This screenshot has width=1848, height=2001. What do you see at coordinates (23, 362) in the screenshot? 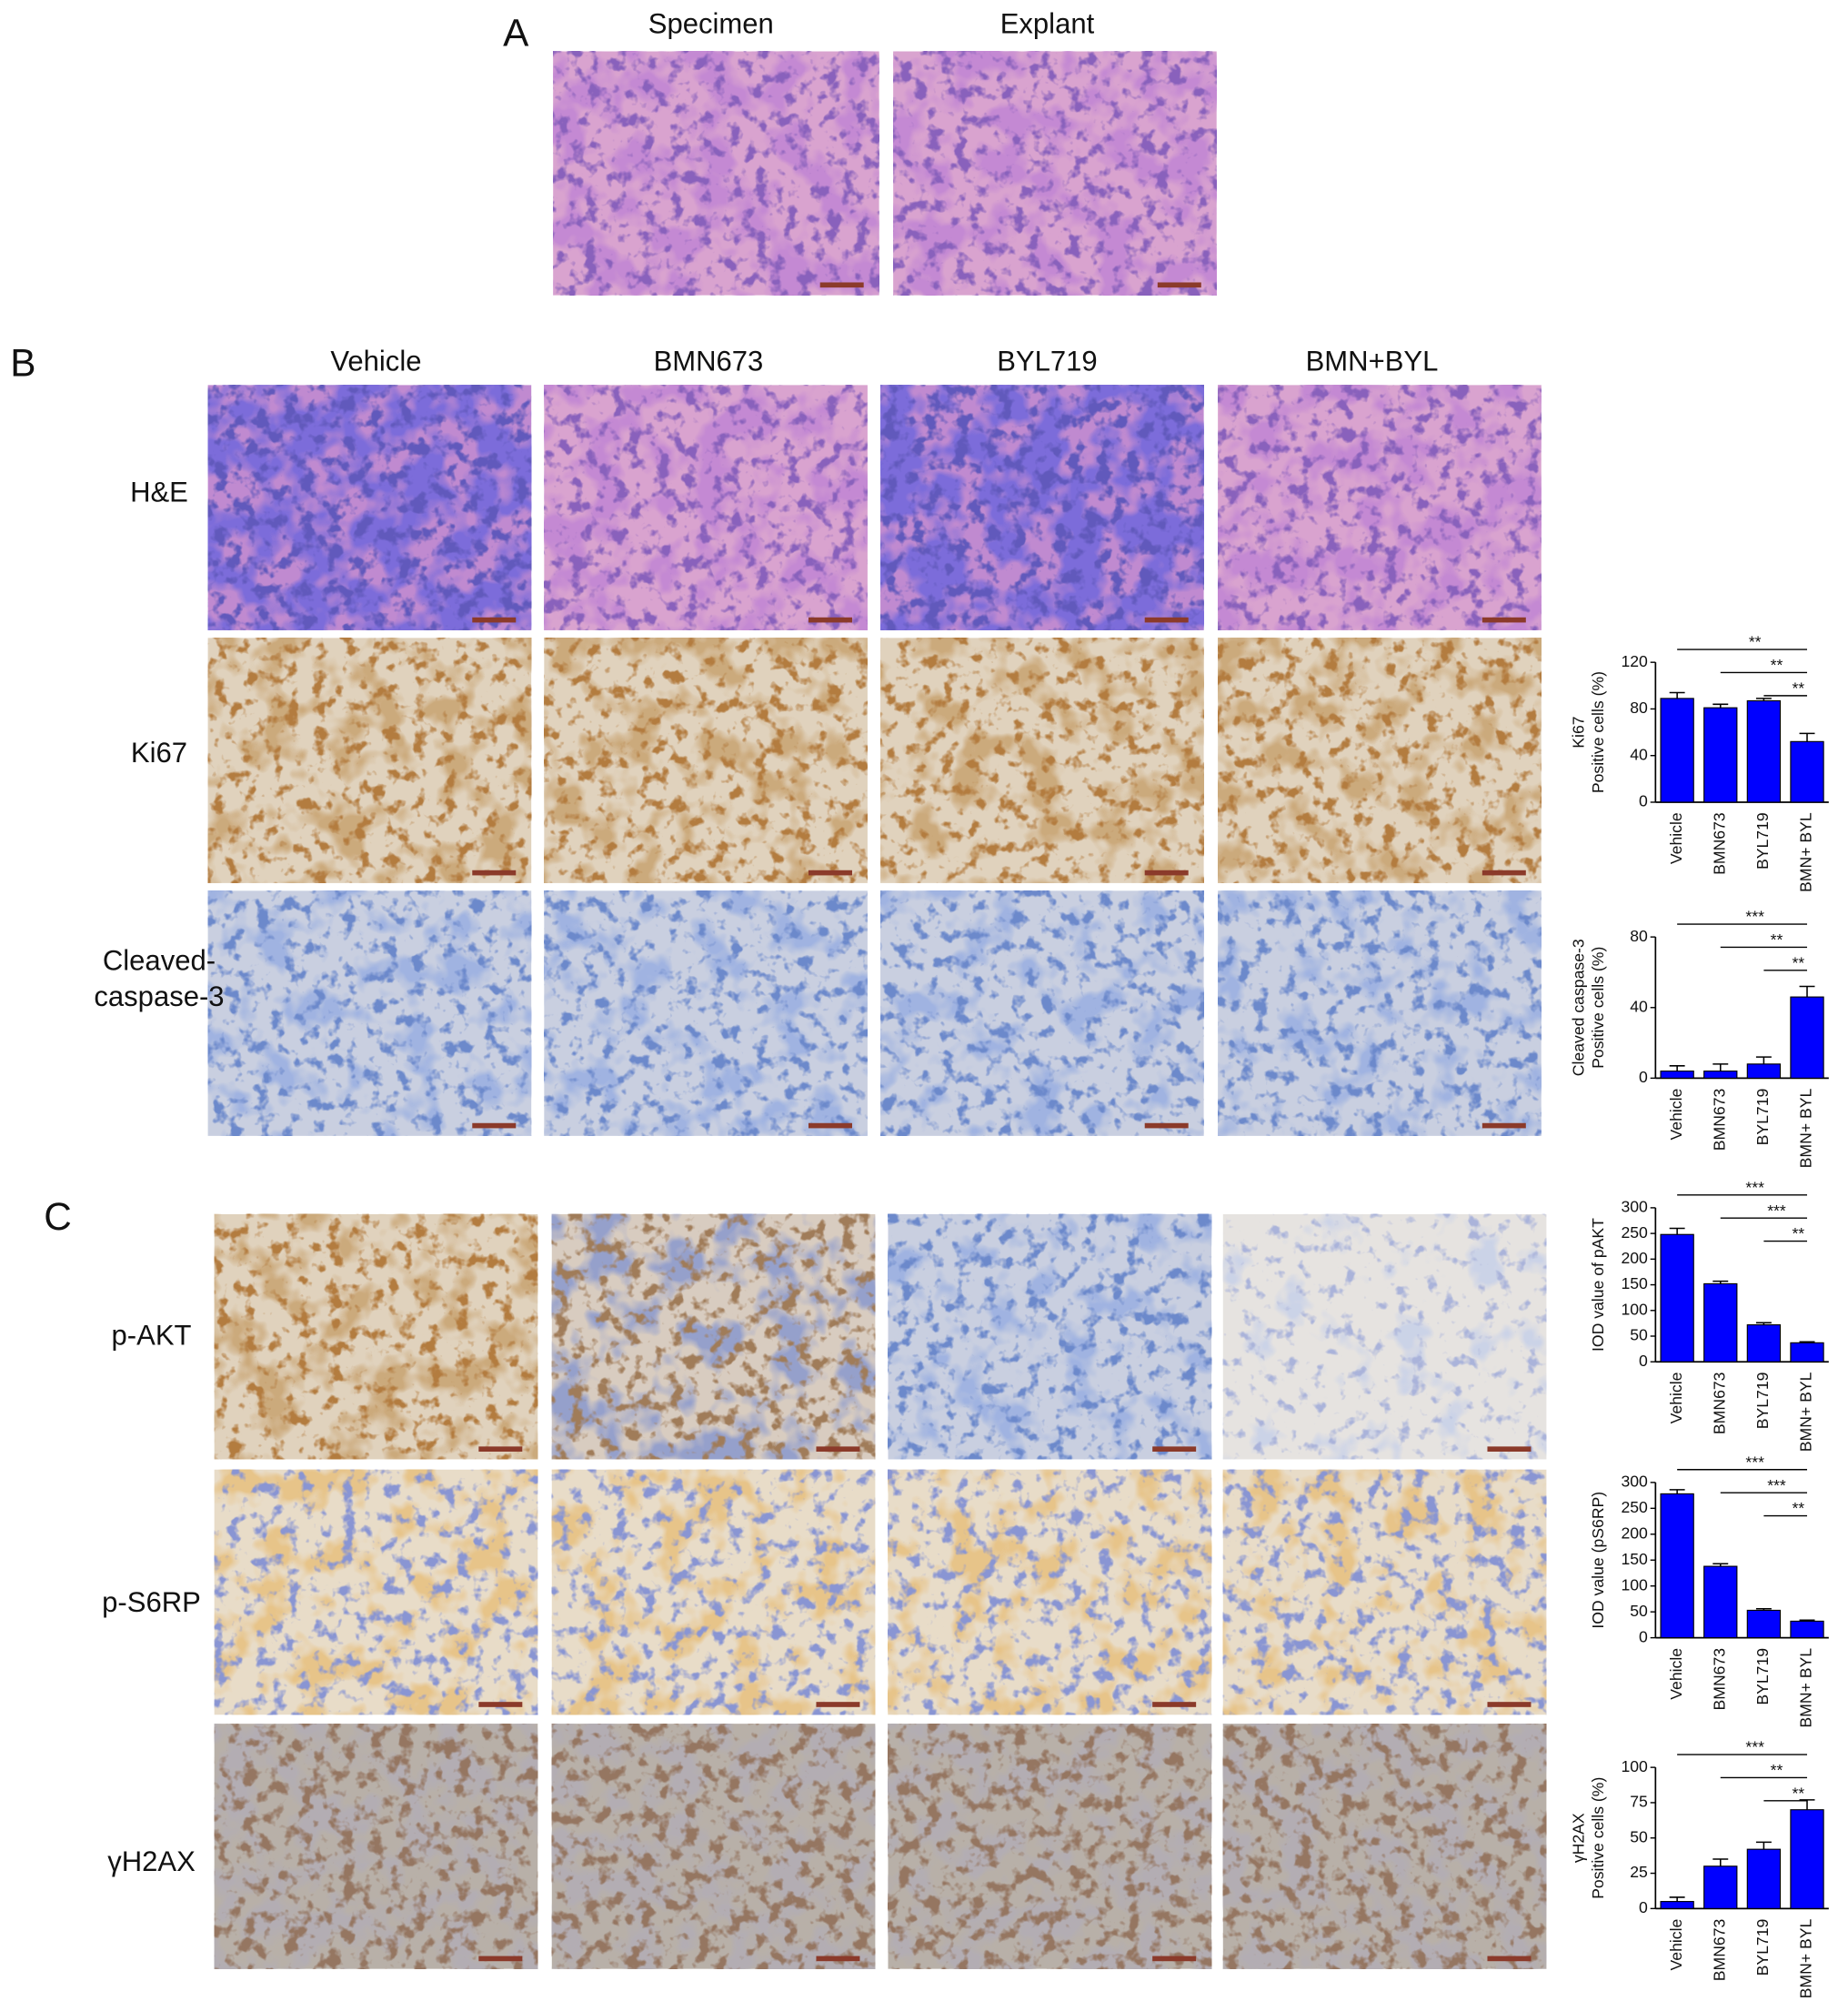
I see `panel-label: B` at bounding box center [23, 362].